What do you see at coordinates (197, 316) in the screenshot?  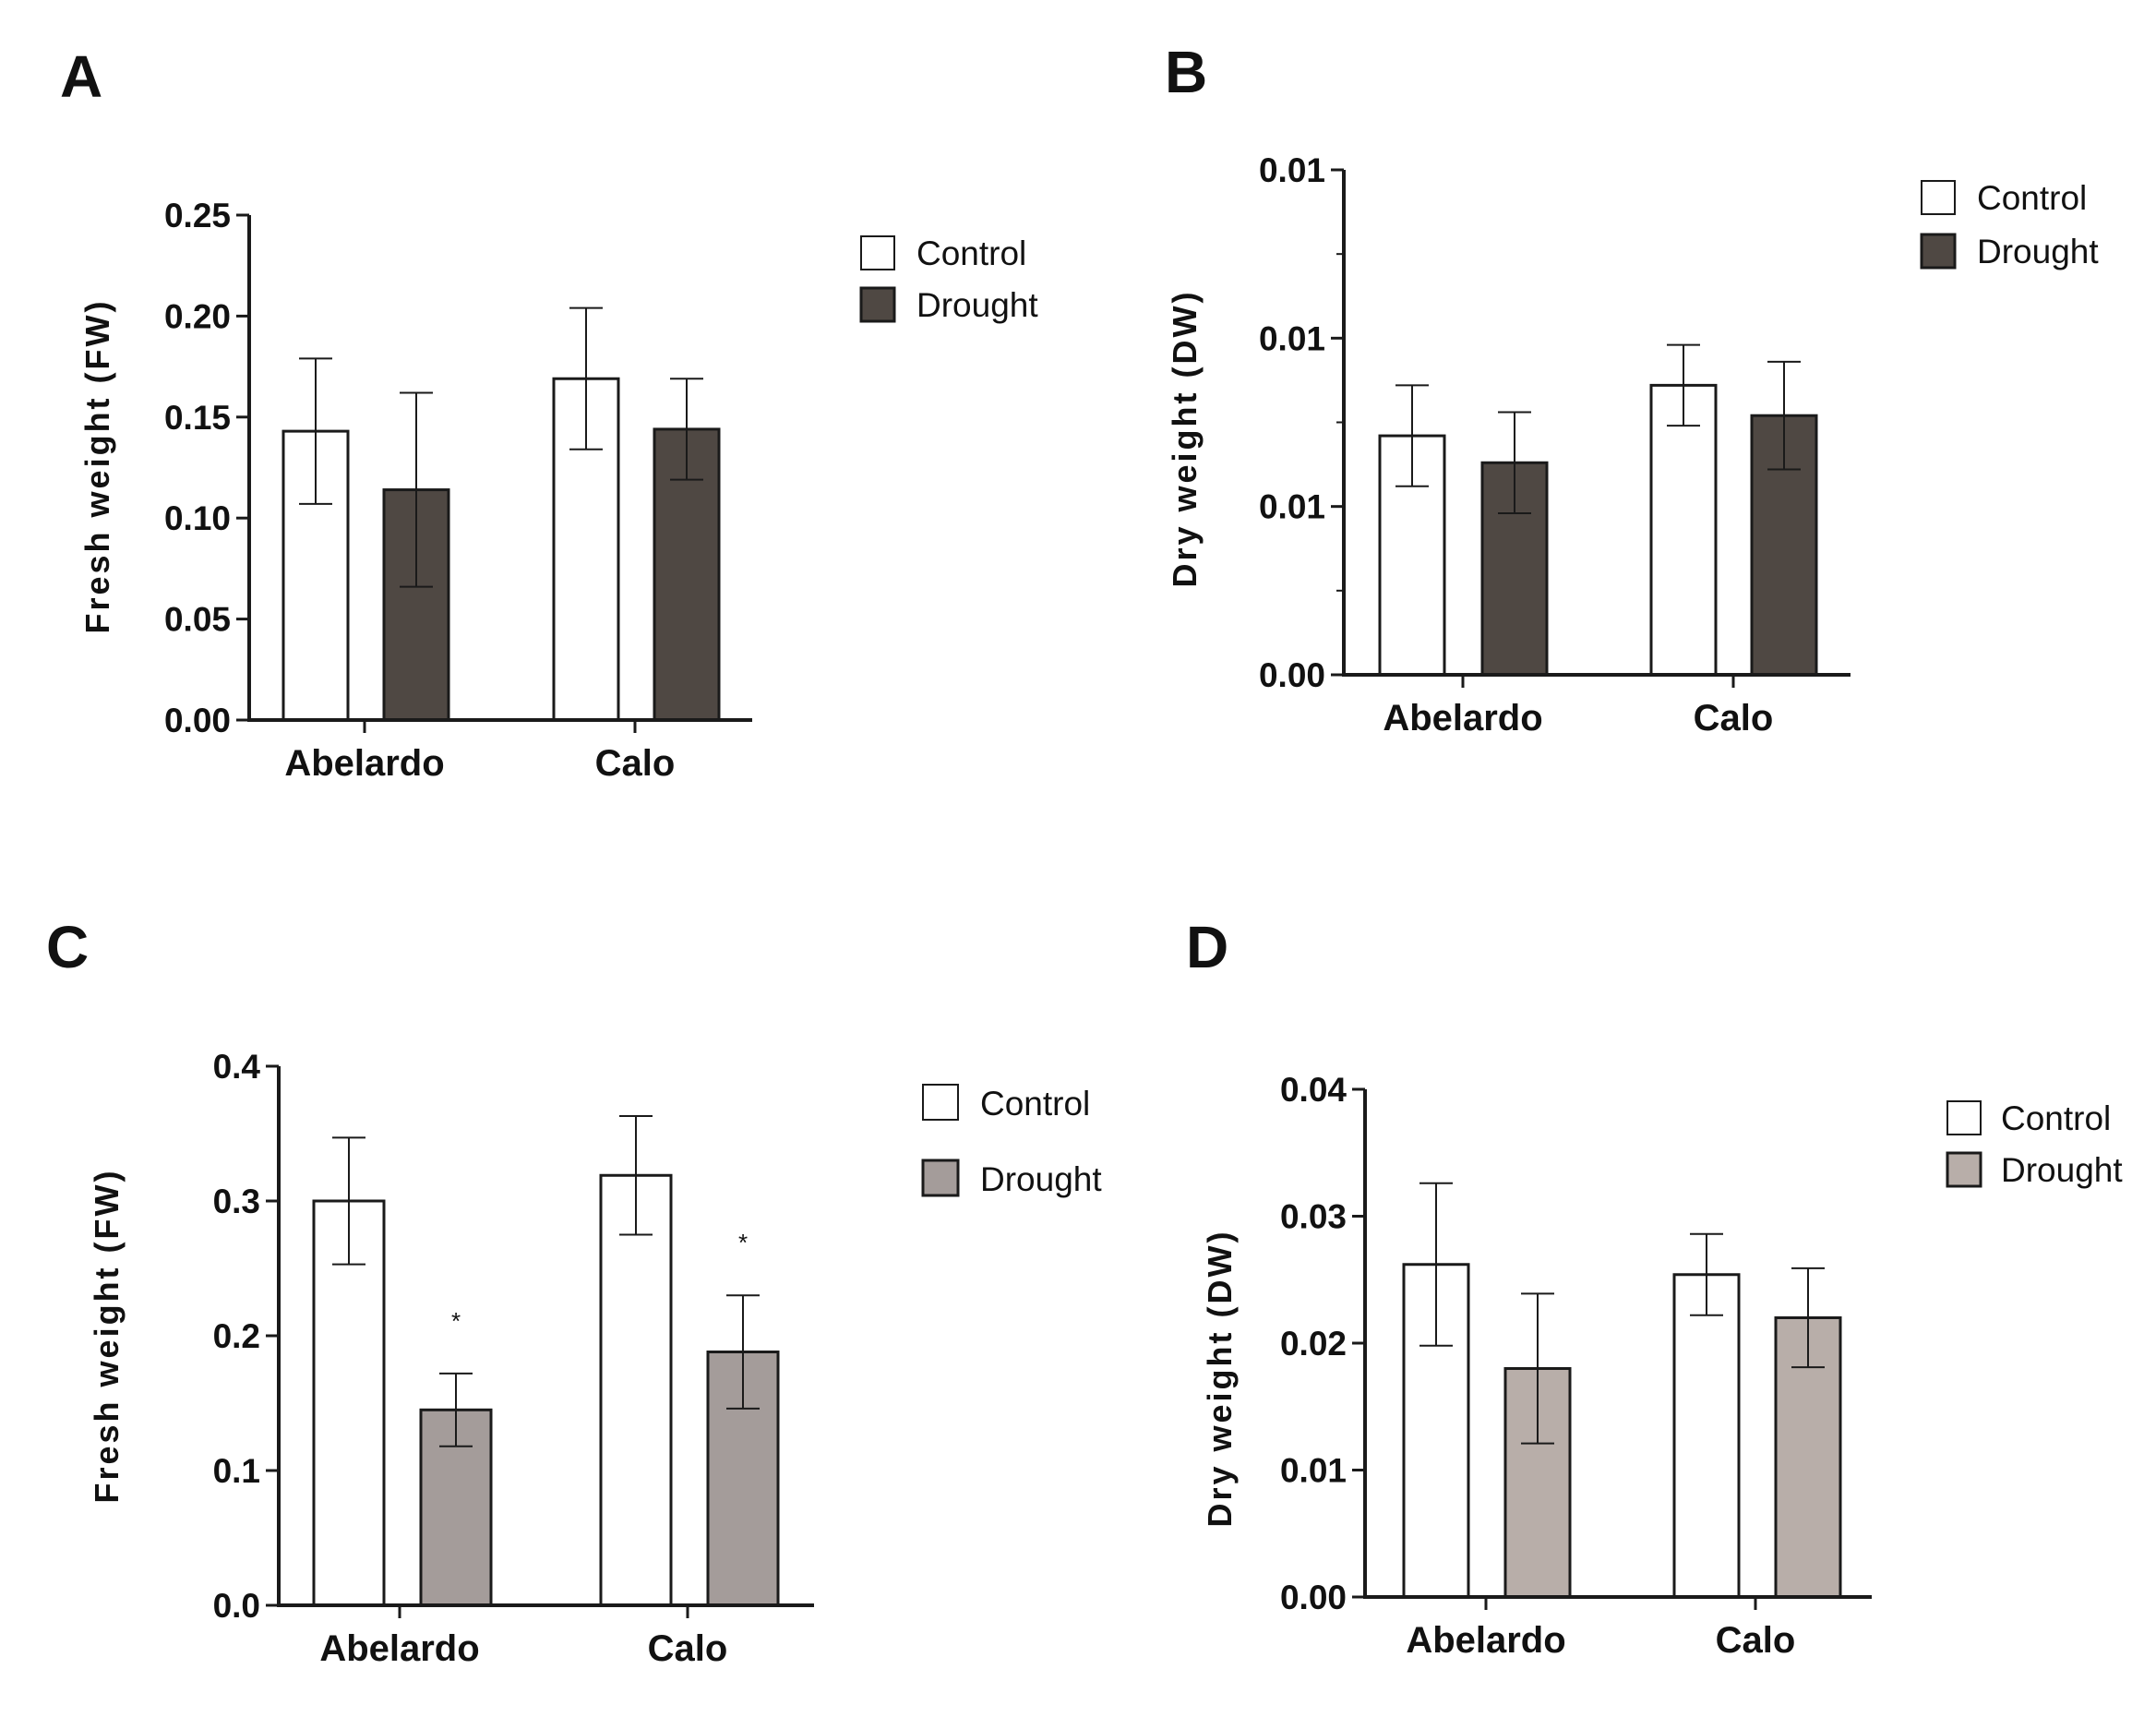 I see `y-tick-label: 0.20` at bounding box center [197, 316].